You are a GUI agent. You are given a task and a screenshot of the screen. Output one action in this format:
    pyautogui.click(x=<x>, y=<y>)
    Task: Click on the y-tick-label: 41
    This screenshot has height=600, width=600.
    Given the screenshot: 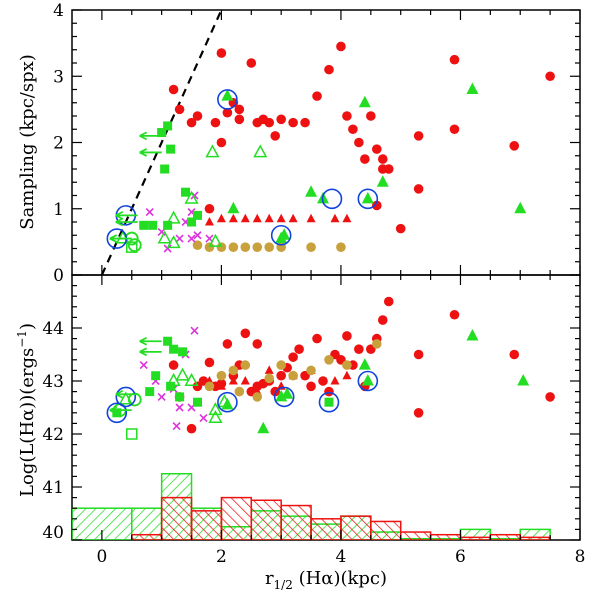 What is the action you would take?
    pyautogui.click(x=53, y=488)
    